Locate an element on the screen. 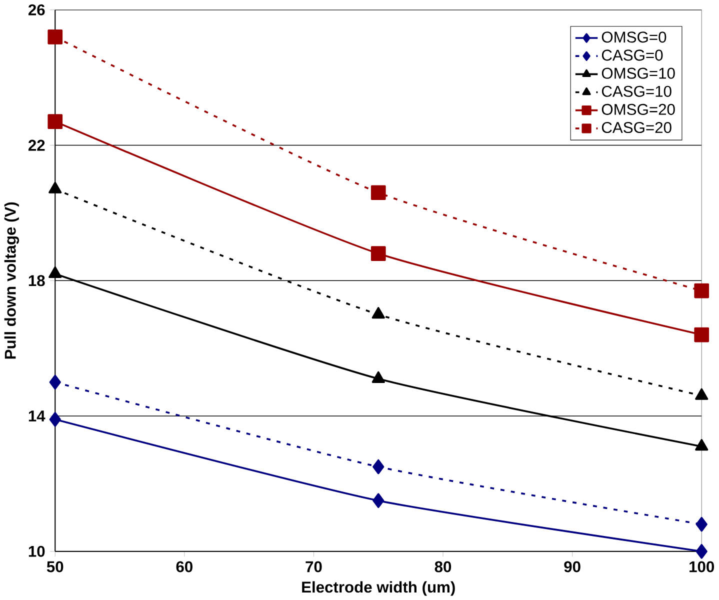  legend-label: CASG=20 is located at coordinates (637, 127).